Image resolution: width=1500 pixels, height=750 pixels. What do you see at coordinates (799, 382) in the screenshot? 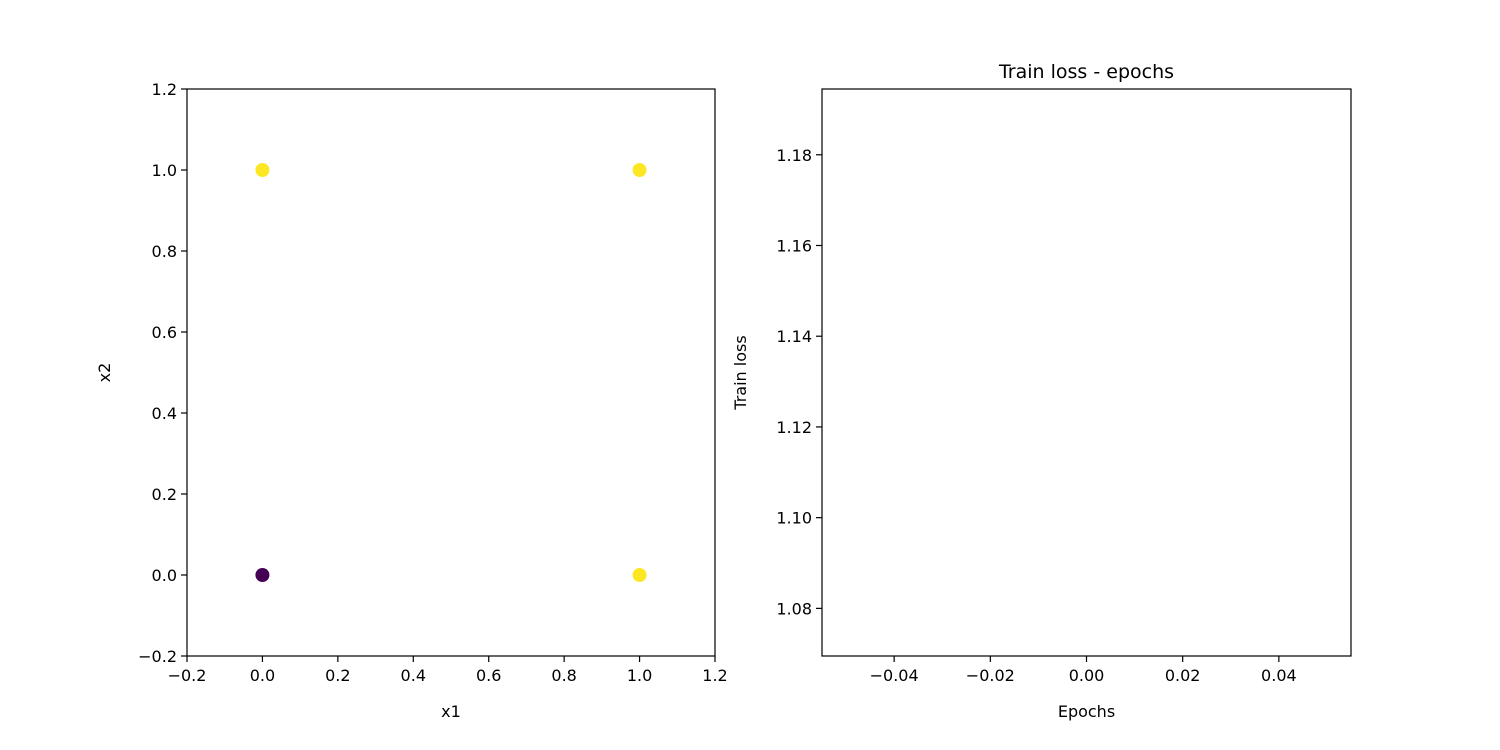
I see `loss-y-ticks: 1.08 1.10 1.12 1.14 1.16 1.18` at bounding box center [799, 382].